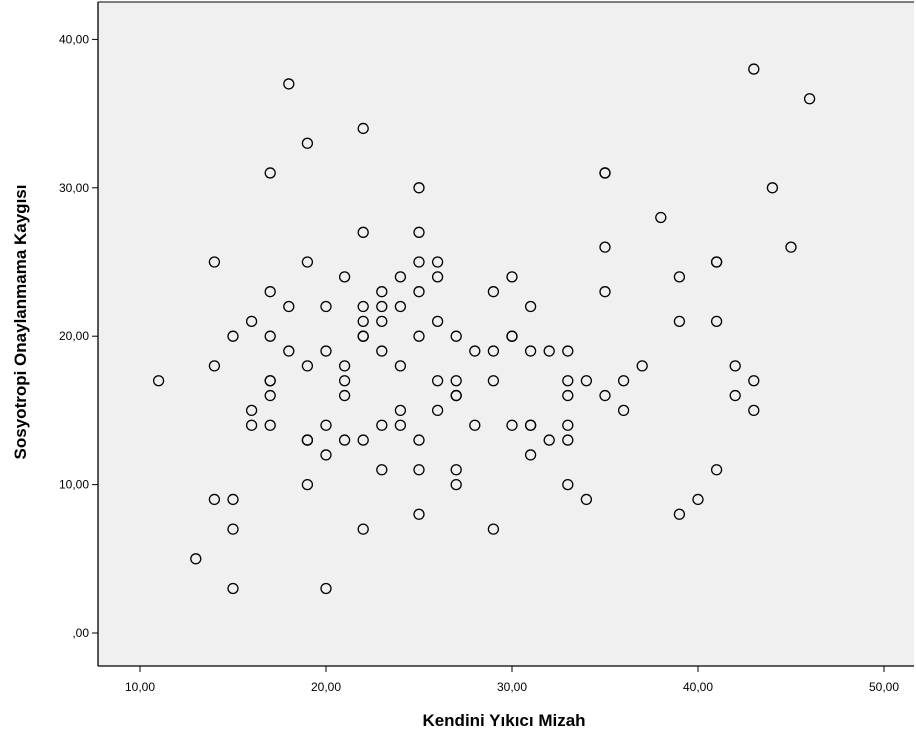  I want to click on y-axis-title: Sosyotropi Onaylanmama Kaygısı, so click(20, 322).